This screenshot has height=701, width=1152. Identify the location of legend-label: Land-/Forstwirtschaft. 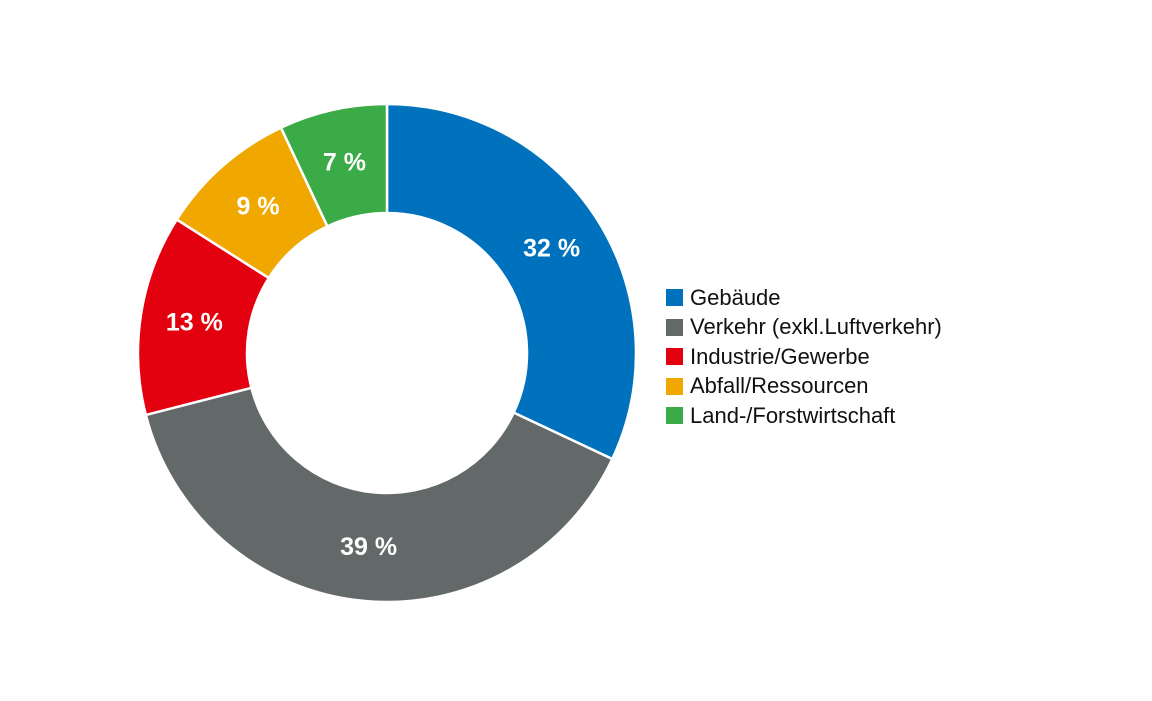
(793, 415).